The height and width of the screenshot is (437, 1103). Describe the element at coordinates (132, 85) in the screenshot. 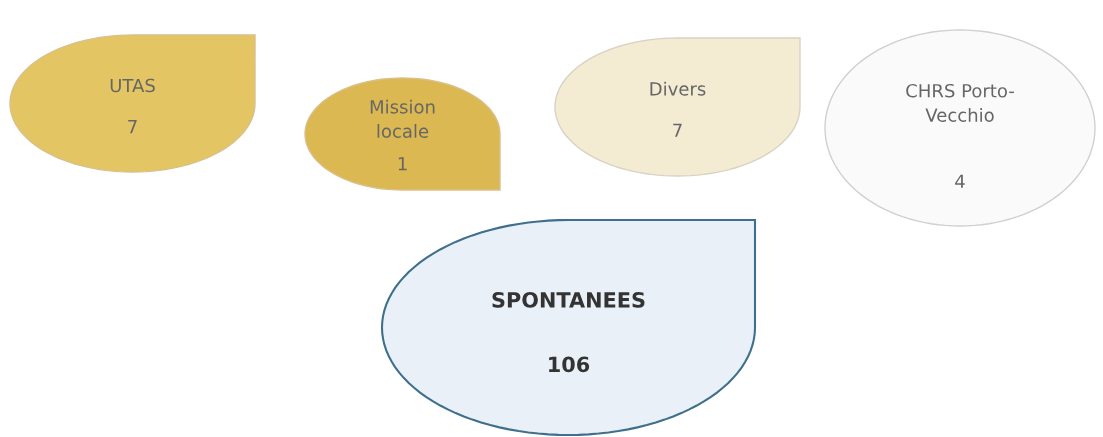

I see `category-label: UTAS` at that location.